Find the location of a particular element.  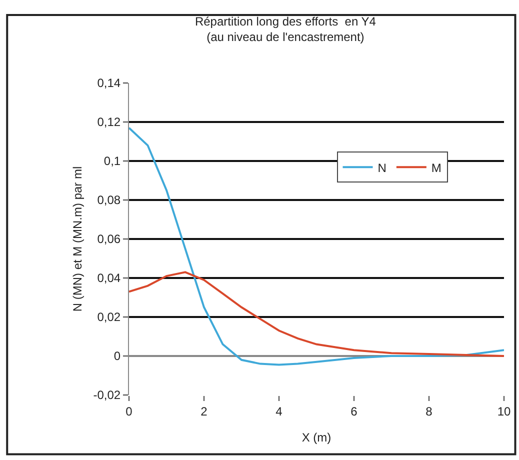

y-tick-label: 0,12 is located at coordinates (109, 122).